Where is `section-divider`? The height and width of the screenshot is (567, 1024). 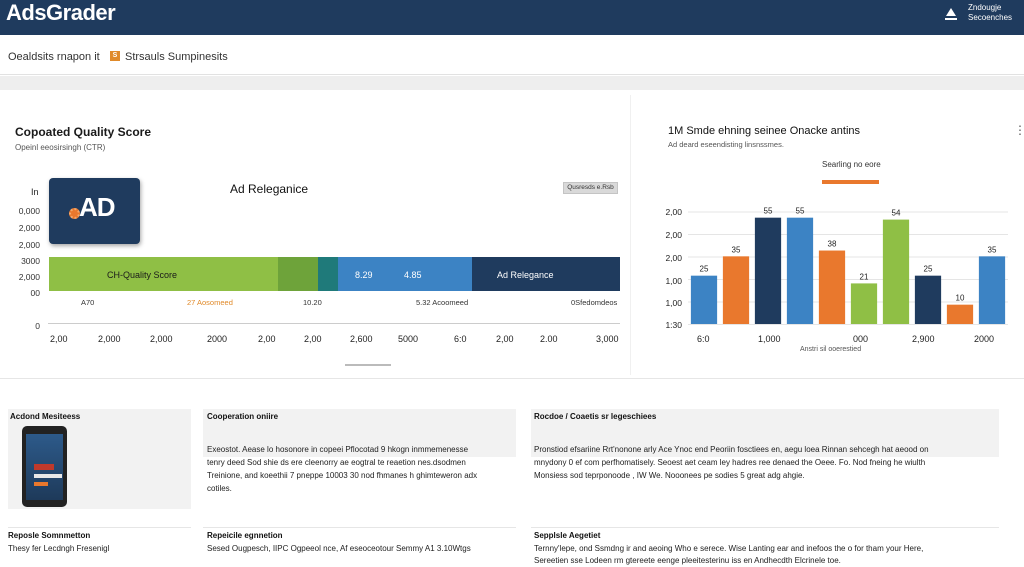 section-divider is located at coordinates (512, 83).